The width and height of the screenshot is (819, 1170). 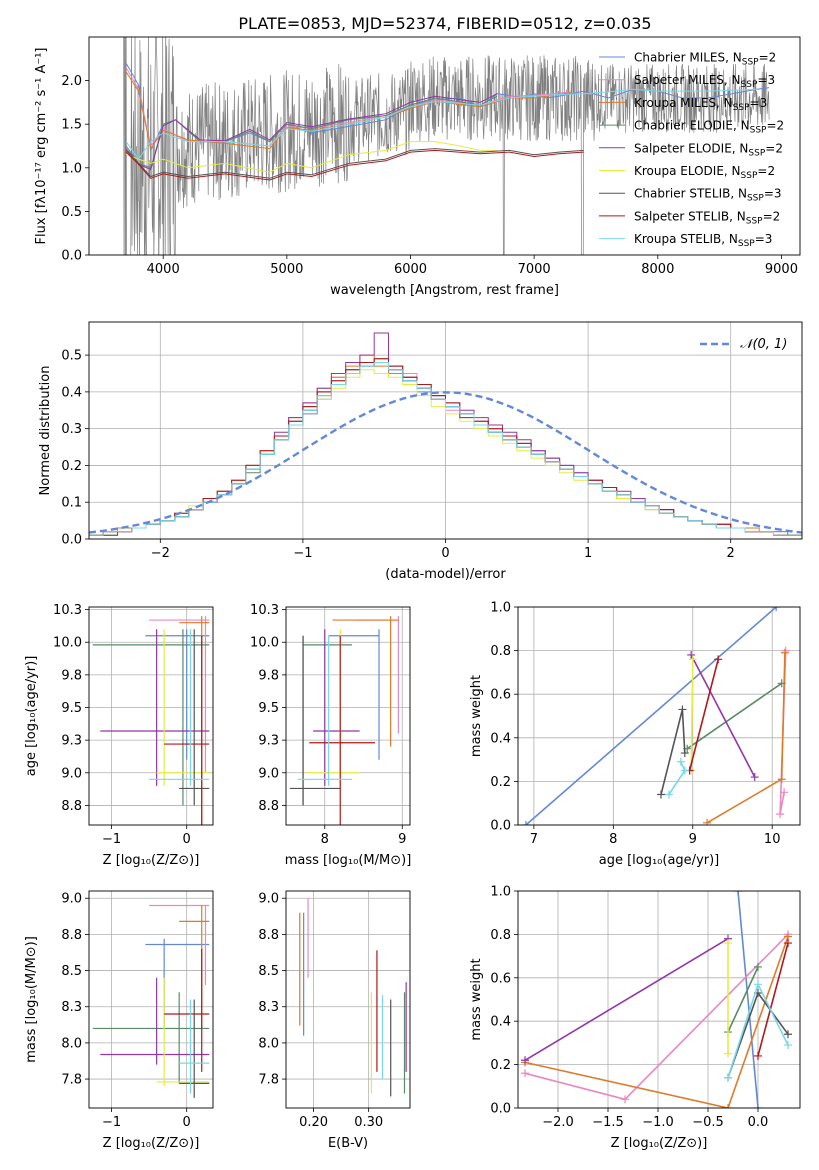 I want to click on tick-labels: 0.20 0.30 7.8 8.0 8.3 8.5 8.8 9.0, so click(x=320, y=1011).